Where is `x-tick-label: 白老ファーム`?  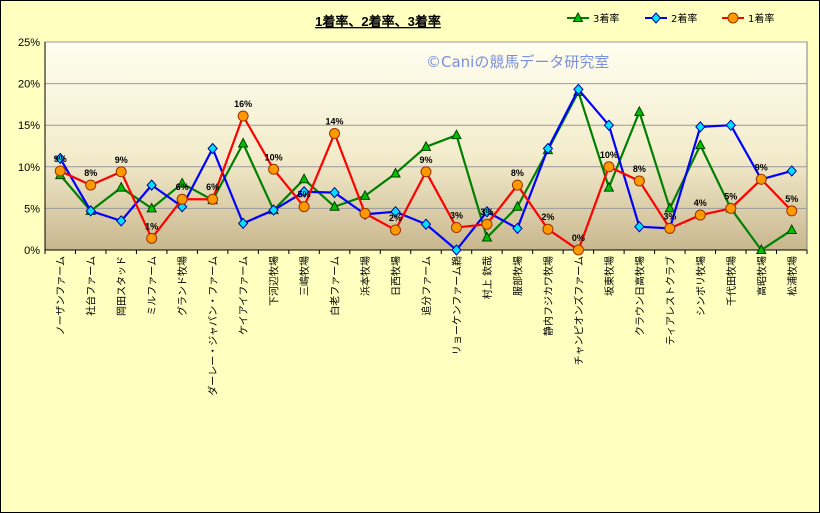 x-tick-label: 白老ファーム is located at coordinates (335, 286).